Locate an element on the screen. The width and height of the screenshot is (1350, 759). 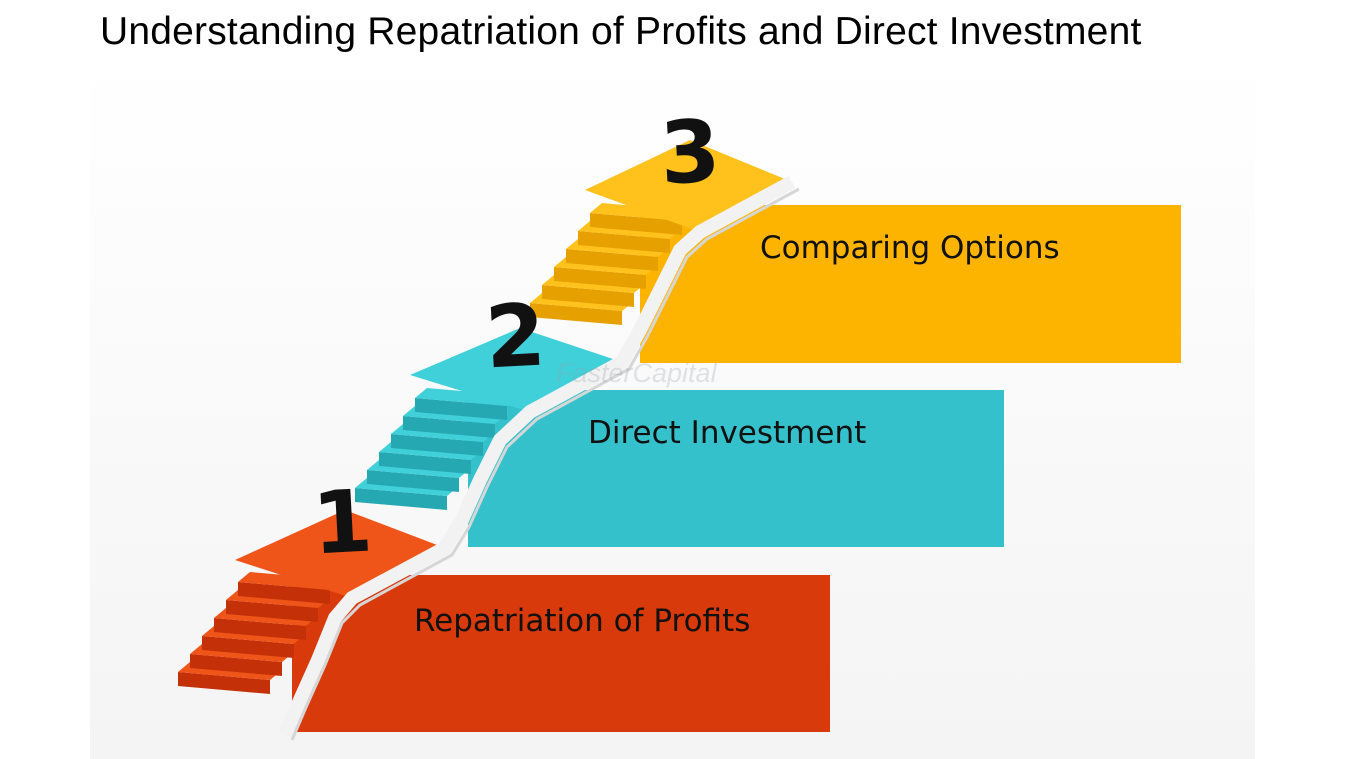
step-label-3: Comparing Options is located at coordinates (910, 248).